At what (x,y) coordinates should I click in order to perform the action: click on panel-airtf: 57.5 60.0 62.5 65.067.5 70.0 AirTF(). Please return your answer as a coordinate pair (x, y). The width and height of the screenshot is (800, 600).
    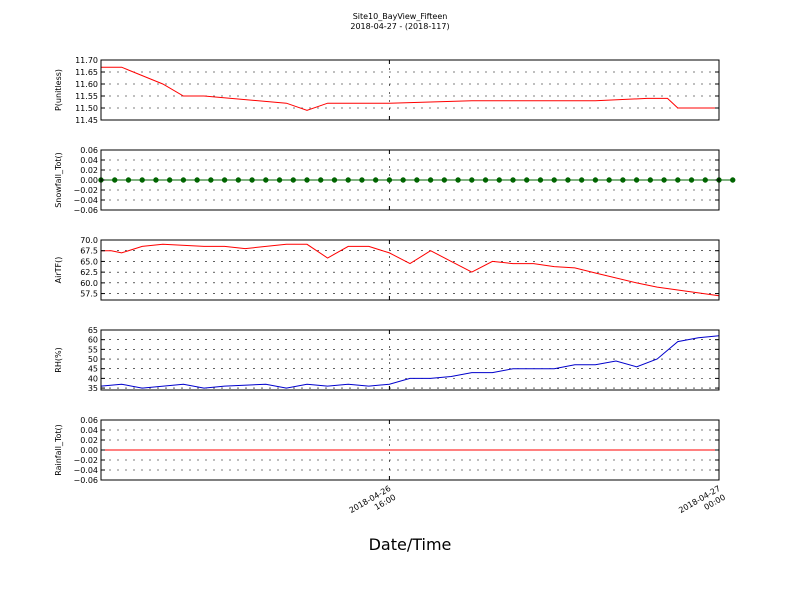
    Looking at the image, I should click on (387, 268).